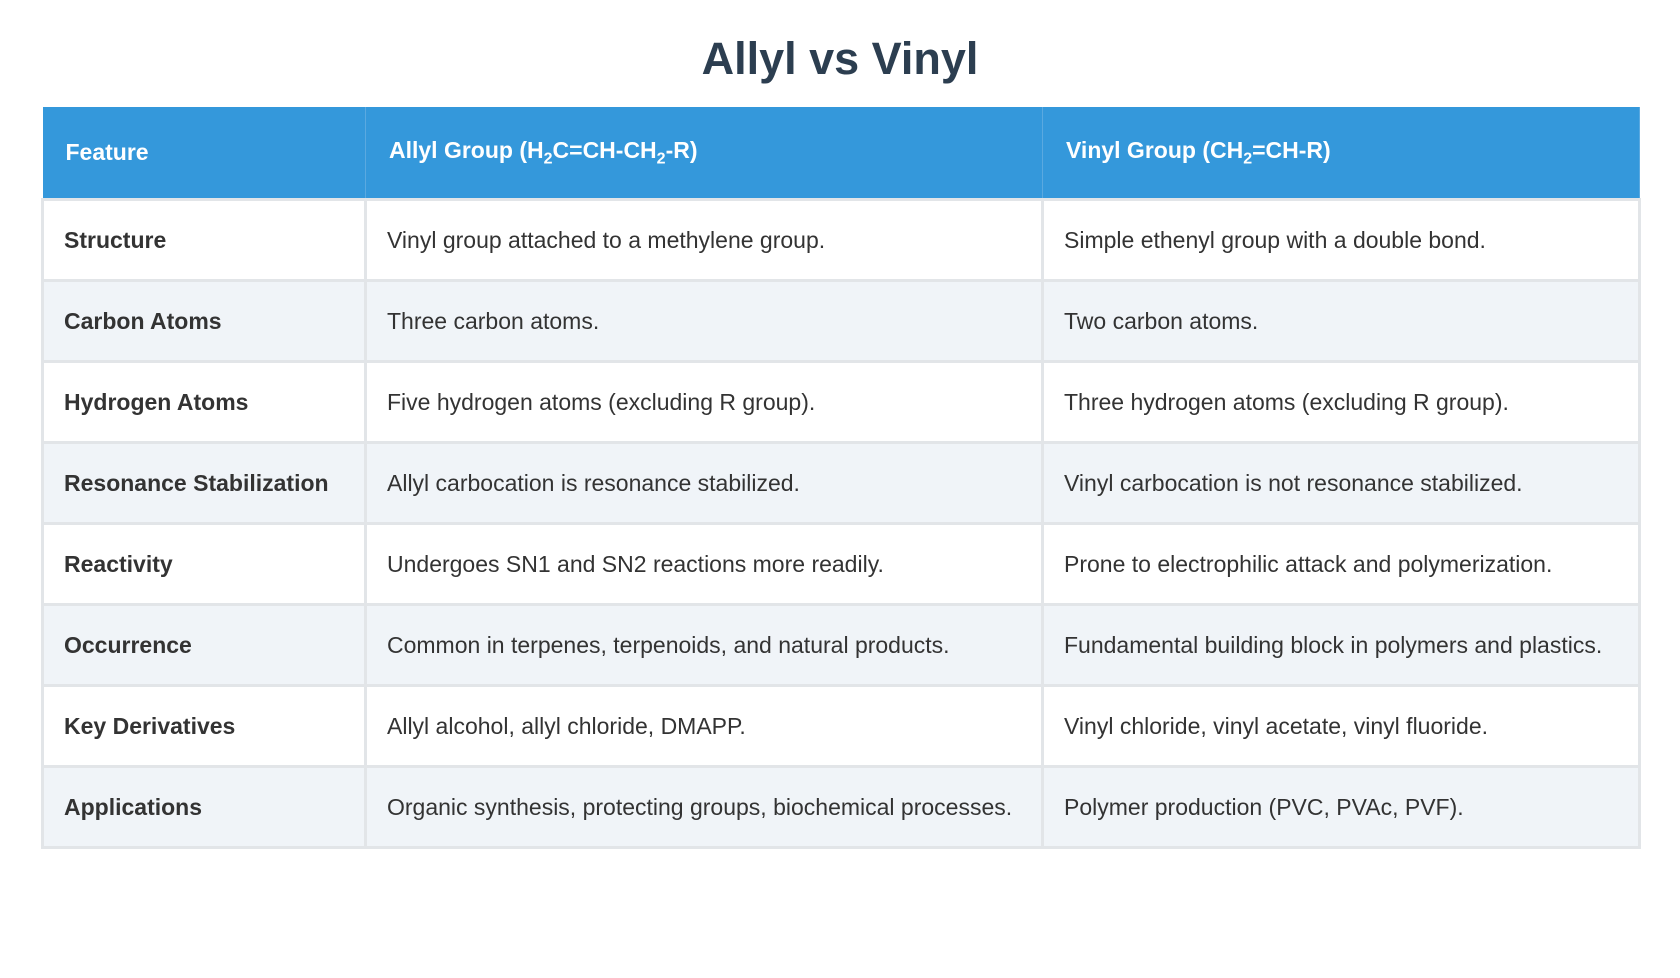 This screenshot has width=1680, height=978. What do you see at coordinates (107, 152) in the screenshot?
I see `header-text: Feature` at bounding box center [107, 152].